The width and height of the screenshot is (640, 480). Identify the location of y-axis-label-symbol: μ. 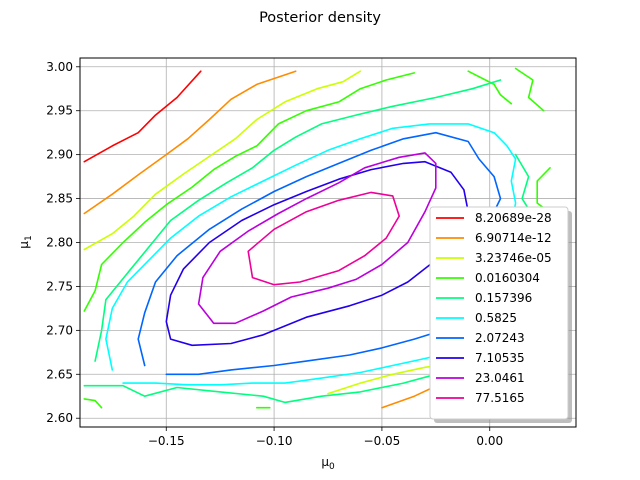
(24, 245).